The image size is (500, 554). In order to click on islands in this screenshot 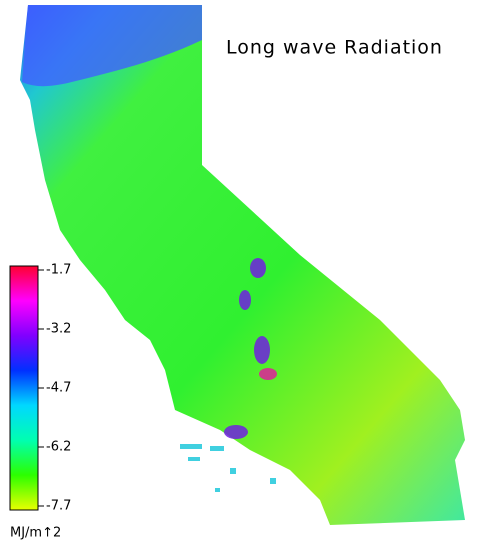, I will do `click(228, 468)`.